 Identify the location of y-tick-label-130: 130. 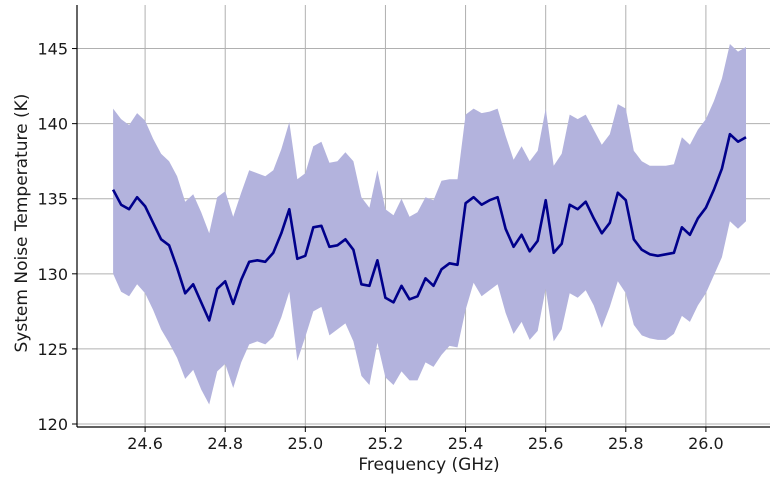
(52, 274).